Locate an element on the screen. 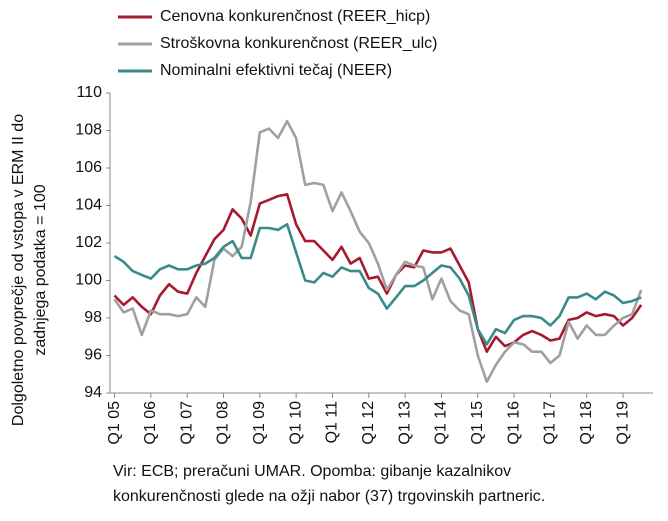 The height and width of the screenshot is (521, 668). x-tick-label: Q1 09 is located at coordinates (259, 423).